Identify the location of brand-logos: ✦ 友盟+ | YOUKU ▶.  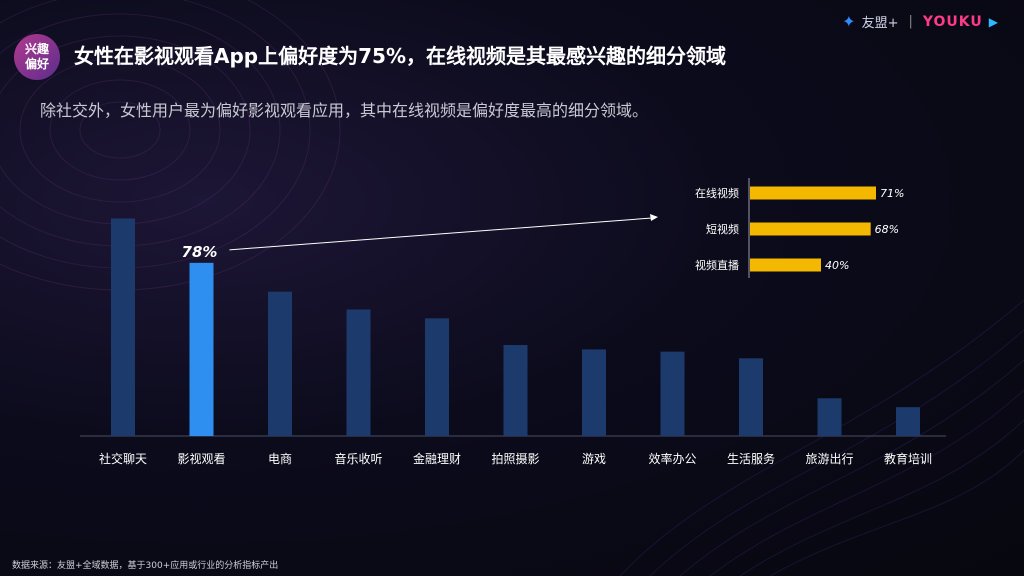
(920, 21).